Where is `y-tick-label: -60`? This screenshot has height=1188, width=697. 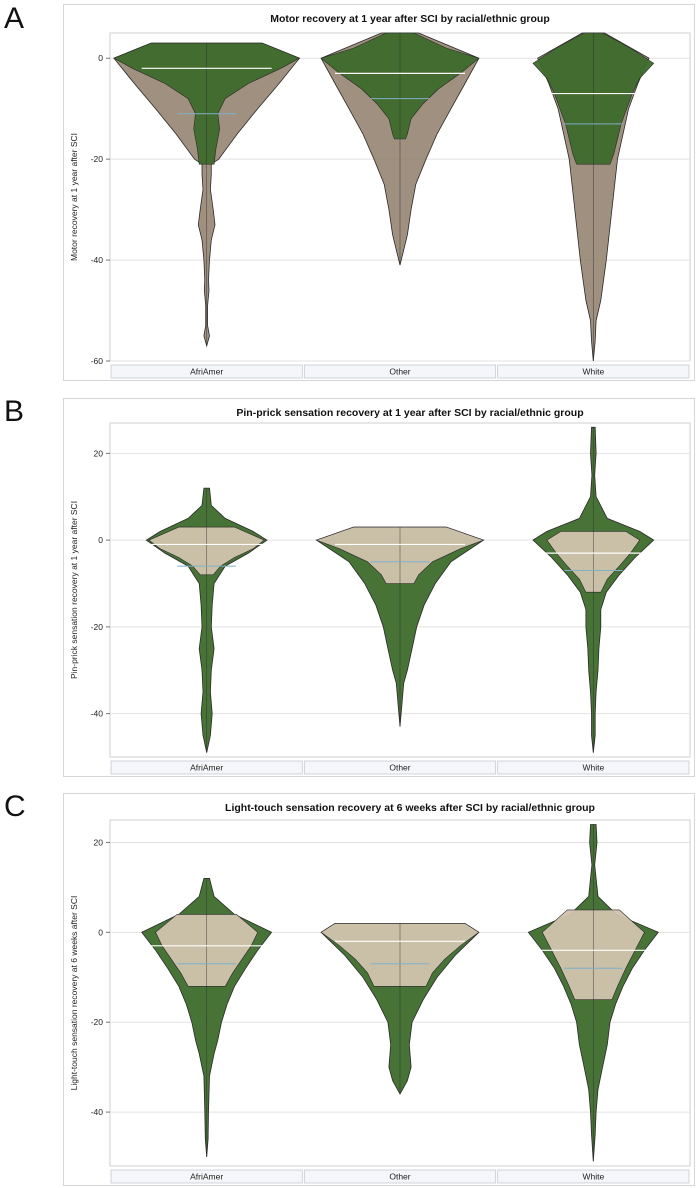
y-tick-label: -60 is located at coordinates (97, 361).